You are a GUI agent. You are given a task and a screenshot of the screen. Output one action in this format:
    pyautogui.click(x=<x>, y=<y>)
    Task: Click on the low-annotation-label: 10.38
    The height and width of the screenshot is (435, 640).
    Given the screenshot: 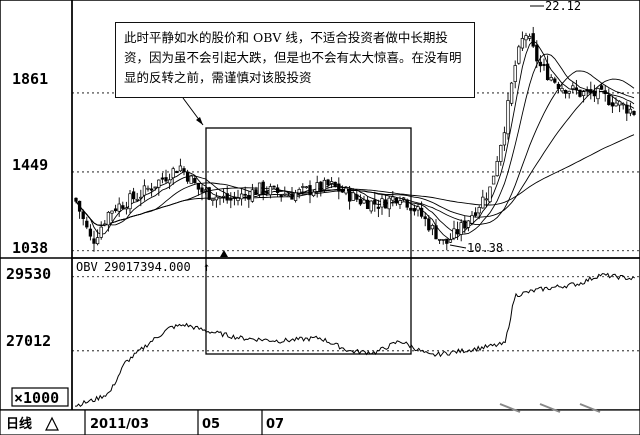 What is the action you would take?
    pyautogui.click(x=485, y=248)
    